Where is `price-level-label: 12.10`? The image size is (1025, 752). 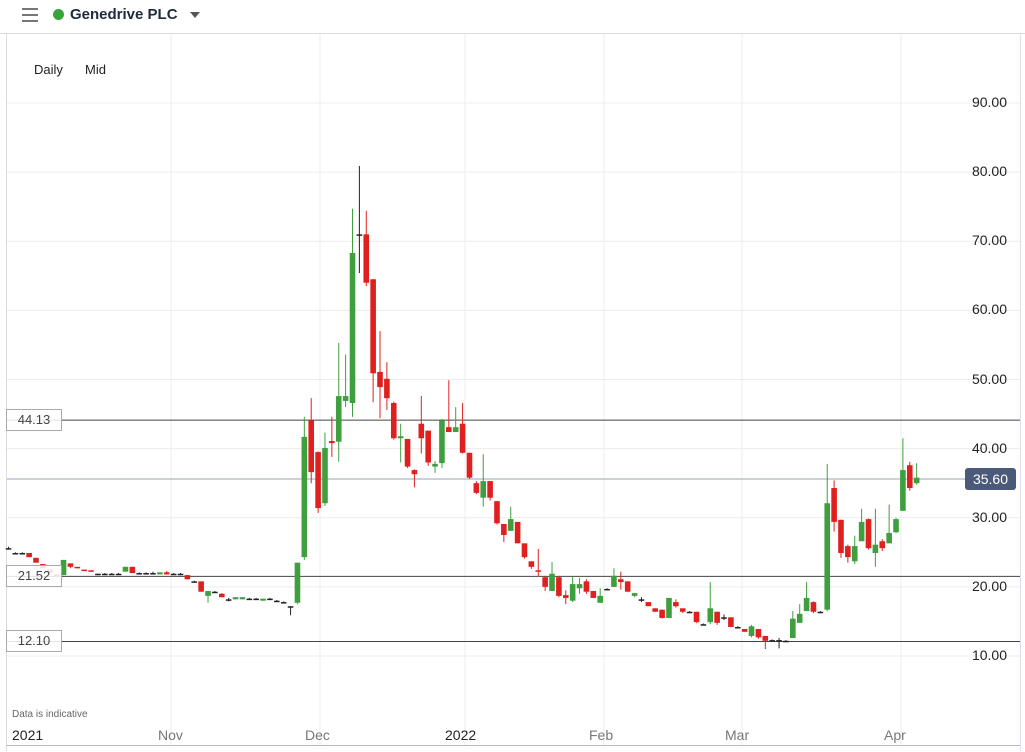
price-level-label: 12.10 is located at coordinates (34, 641).